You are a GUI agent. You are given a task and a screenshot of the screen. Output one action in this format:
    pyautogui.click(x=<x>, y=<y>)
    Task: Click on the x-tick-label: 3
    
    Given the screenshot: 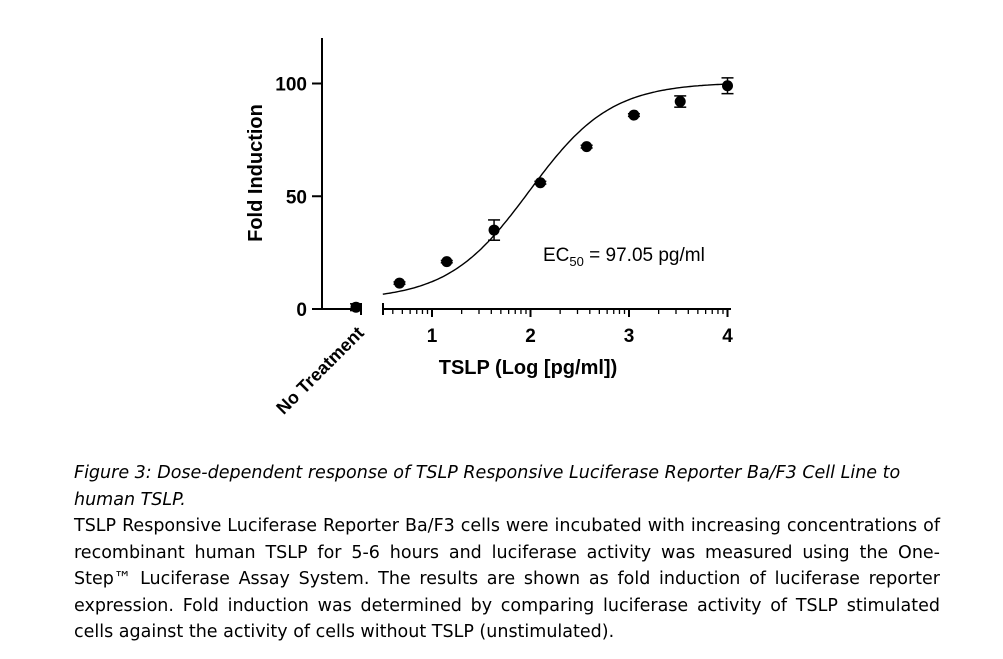 What is the action you would take?
    pyautogui.click(x=629, y=336)
    